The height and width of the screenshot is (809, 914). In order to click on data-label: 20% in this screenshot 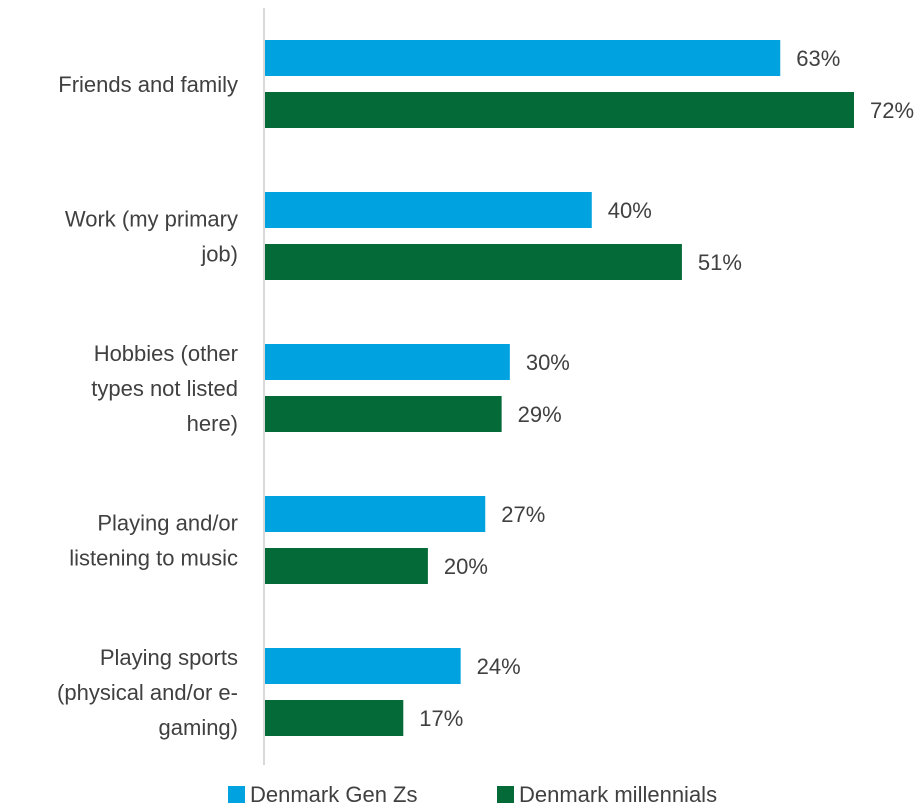, I will do `click(466, 566)`.